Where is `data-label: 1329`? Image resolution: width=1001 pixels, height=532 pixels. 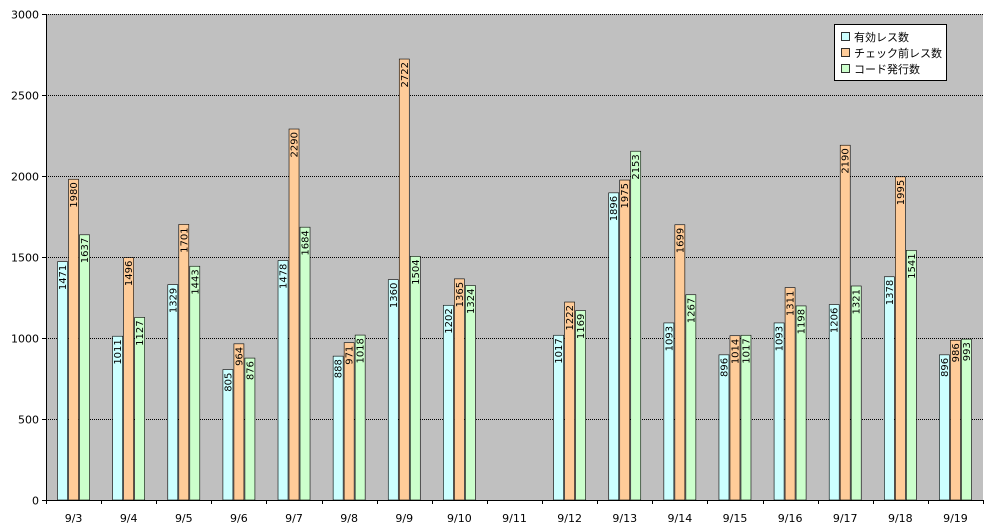 data-label: 1329 is located at coordinates (173, 300).